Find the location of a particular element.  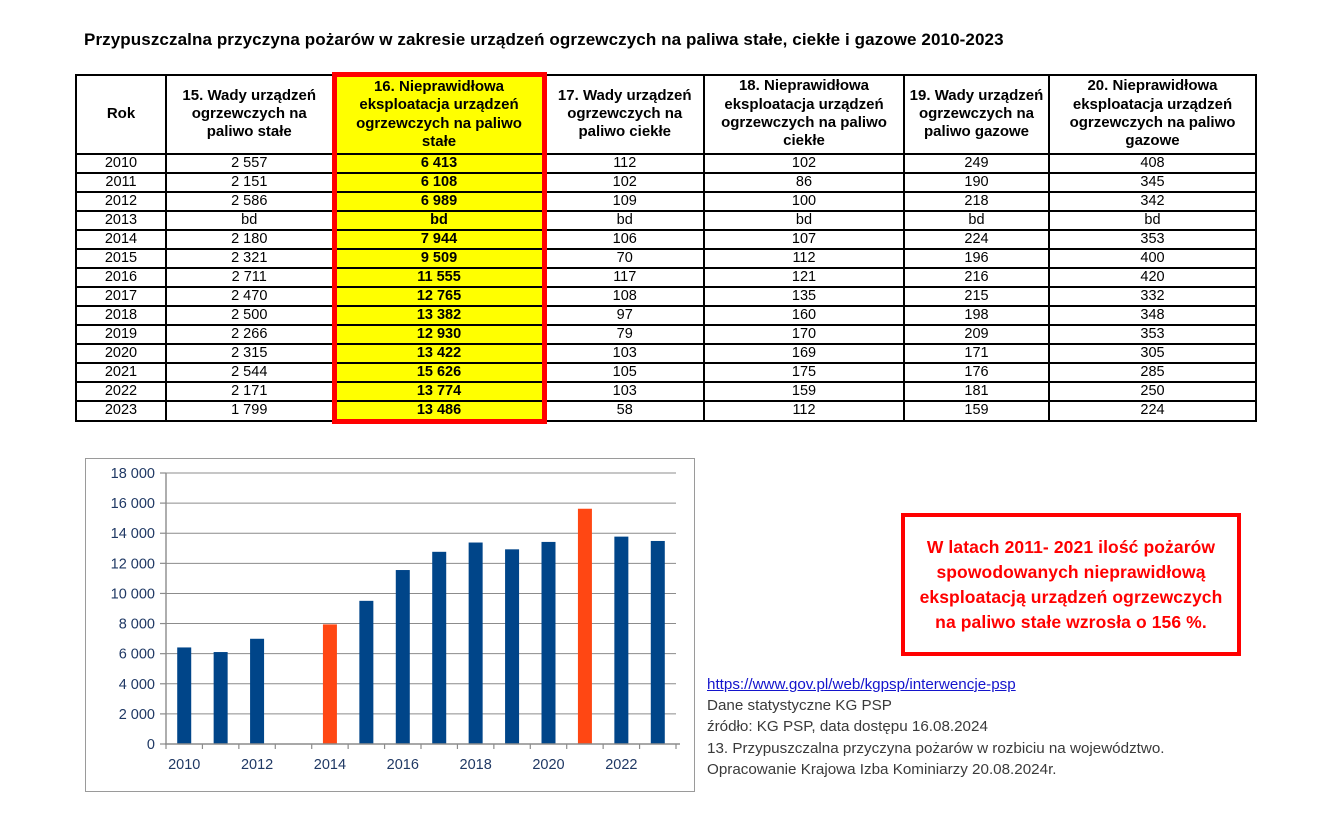

y-tick-label: 4 000 is located at coordinates (137, 685).